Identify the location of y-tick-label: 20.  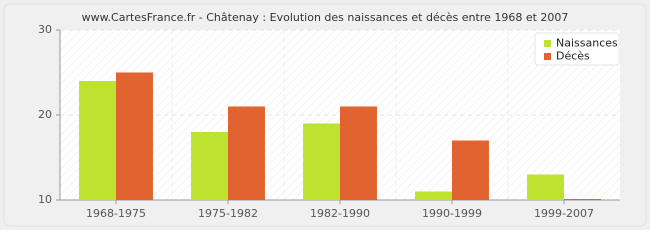
(45, 114).